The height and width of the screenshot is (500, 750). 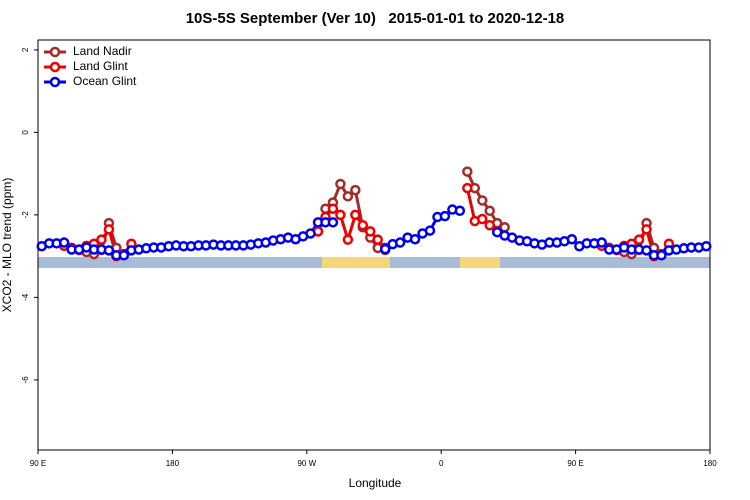 What do you see at coordinates (105, 81) in the screenshot?
I see `legend-label: Ocean Glint` at bounding box center [105, 81].